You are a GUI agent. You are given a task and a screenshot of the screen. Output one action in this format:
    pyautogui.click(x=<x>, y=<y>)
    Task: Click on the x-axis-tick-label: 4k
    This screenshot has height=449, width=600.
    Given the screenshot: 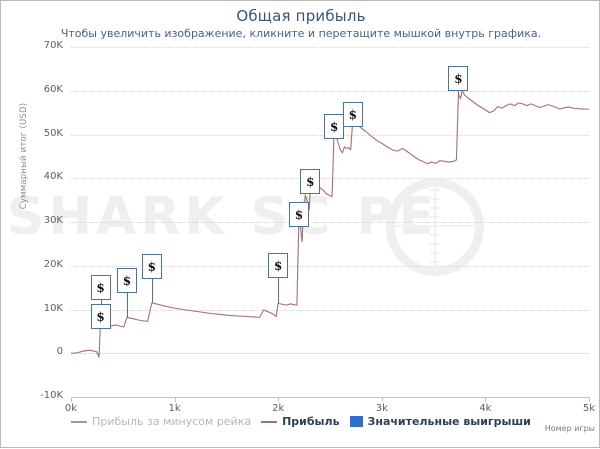 What is the action you would take?
    pyautogui.click(x=485, y=408)
    